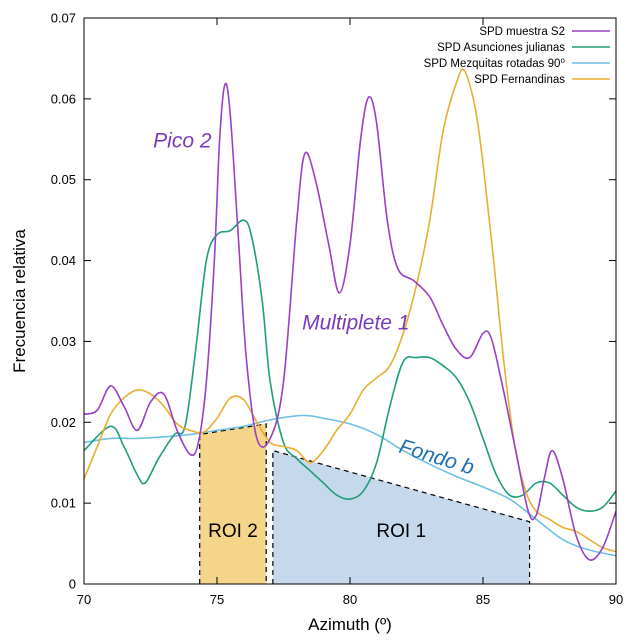 The width and height of the screenshot is (627, 642). What do you see at coordinates (182, 140) in the screenshot?
I see `annotation-1: Pico 2` at bounding box center [182, 140].